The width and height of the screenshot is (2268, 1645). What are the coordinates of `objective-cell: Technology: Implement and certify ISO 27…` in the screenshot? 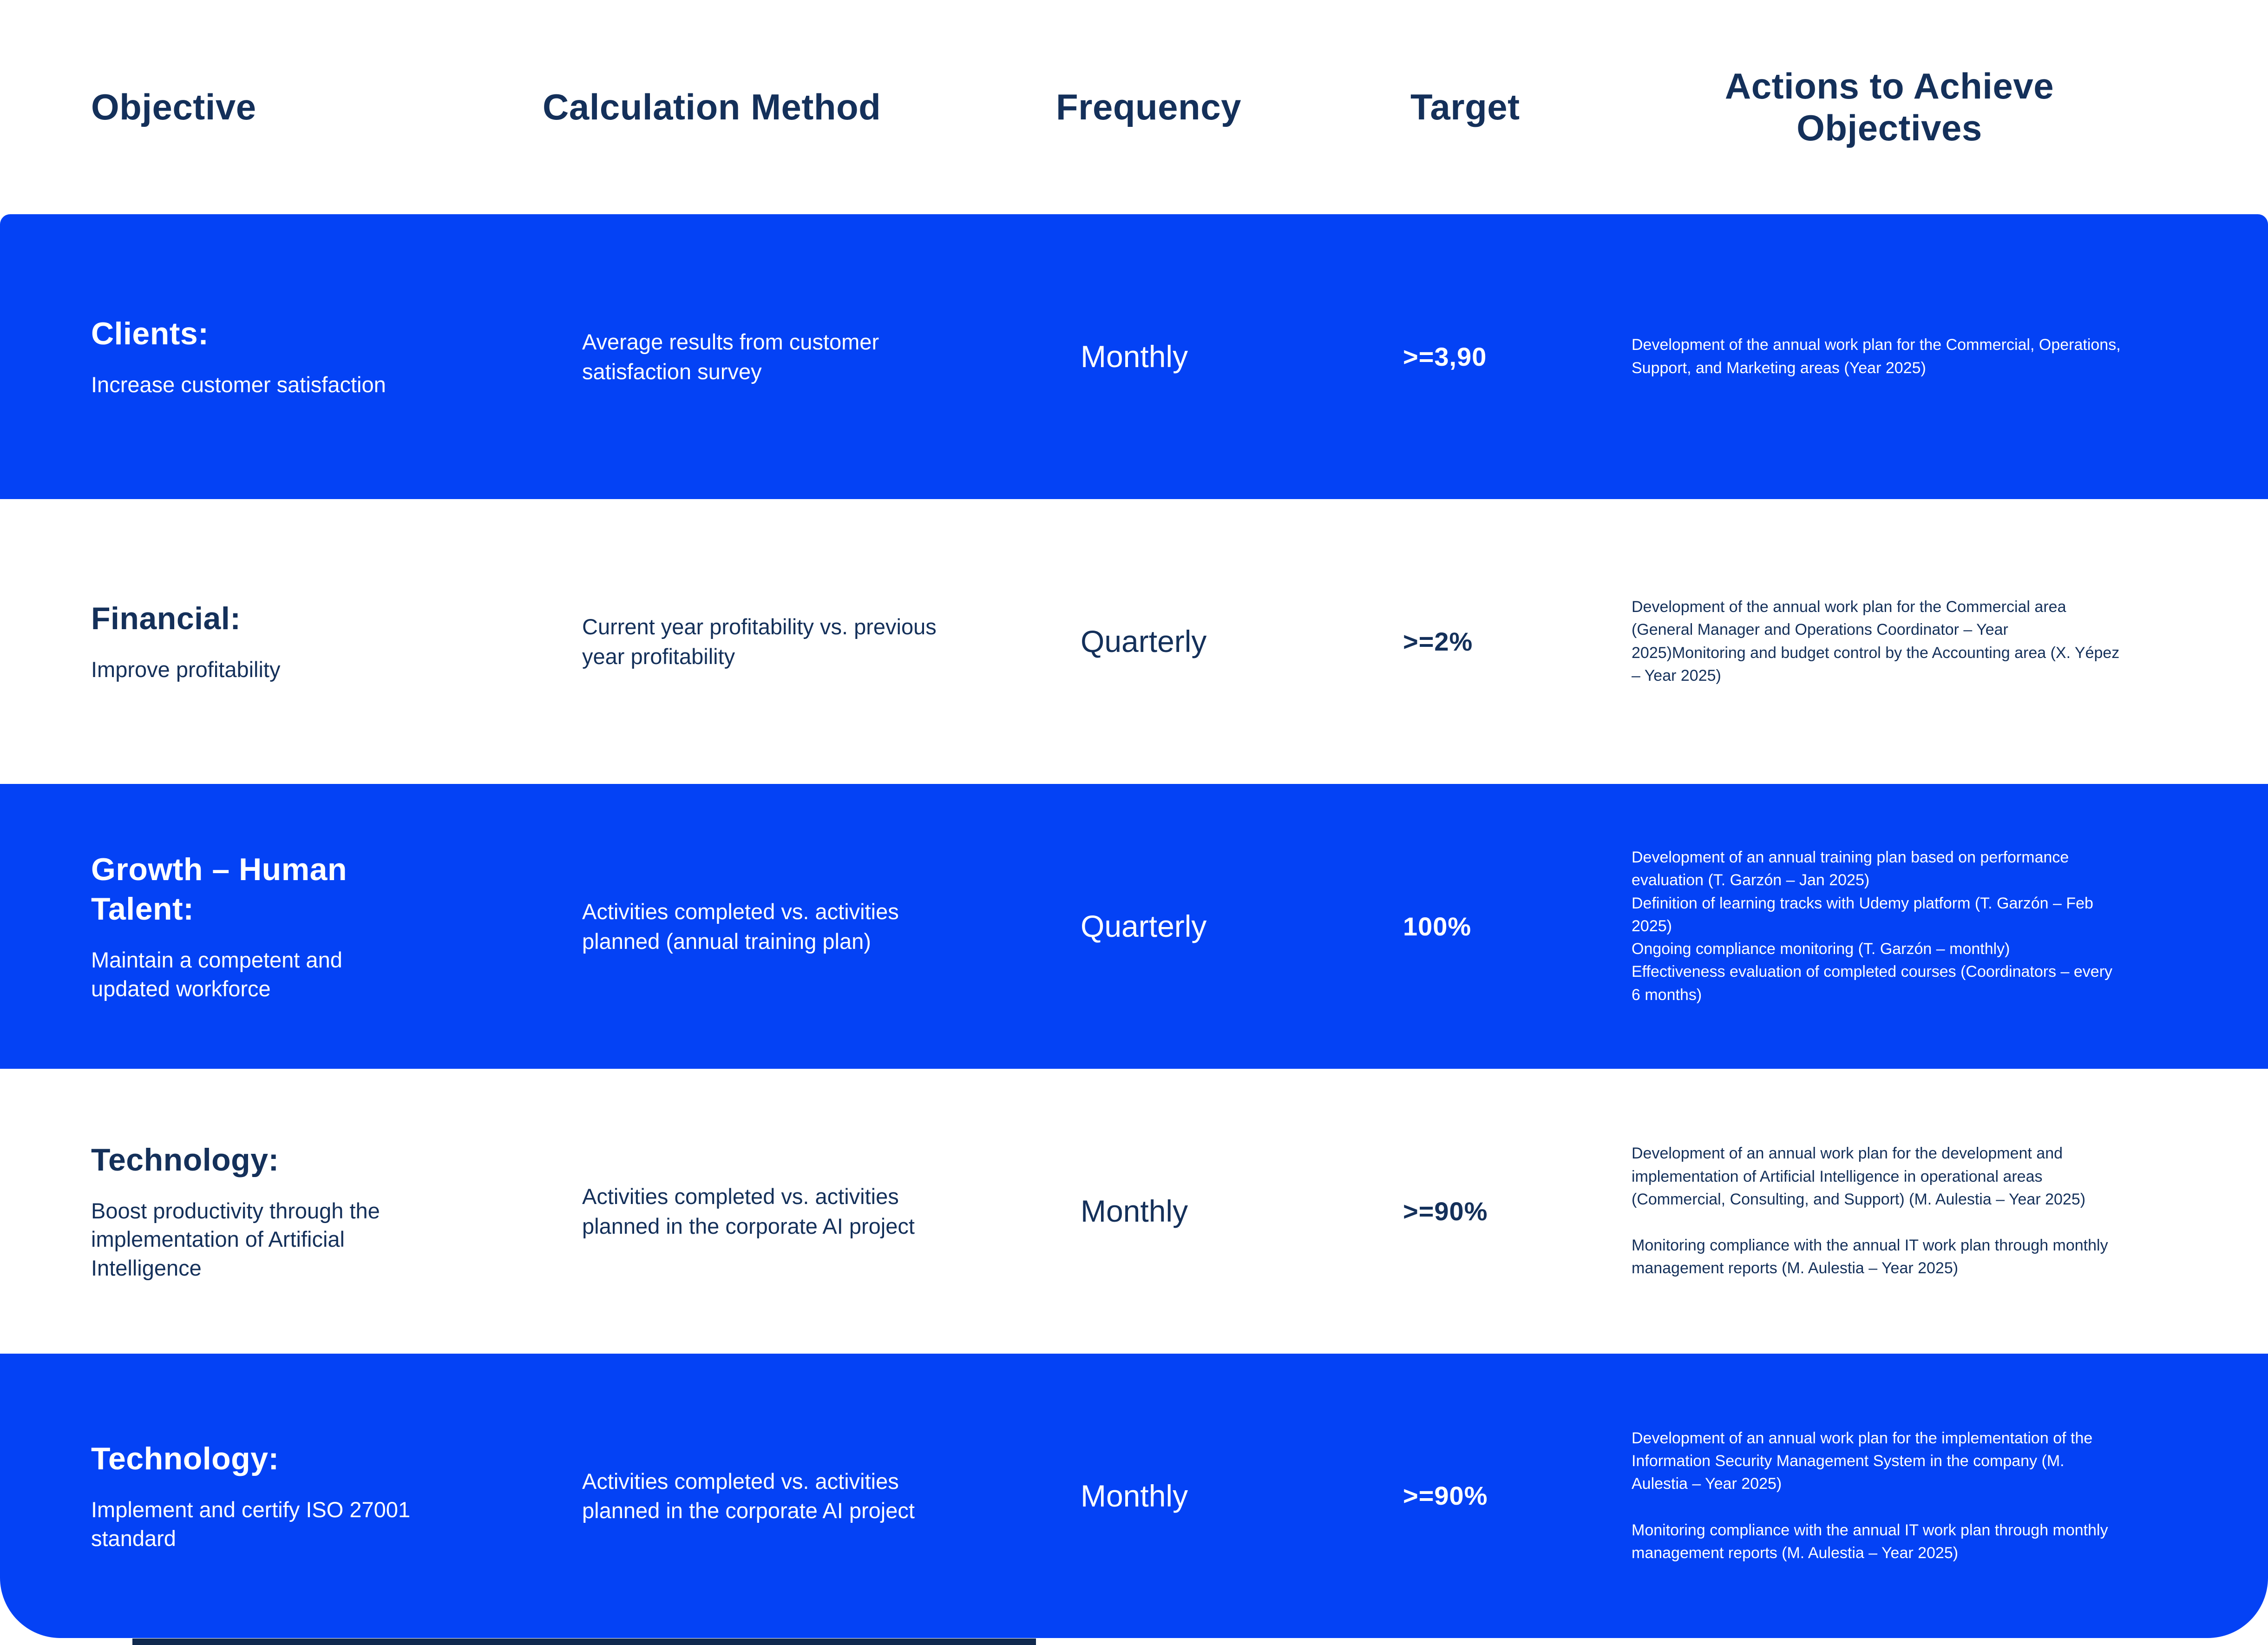 It's located at (336, 1496).